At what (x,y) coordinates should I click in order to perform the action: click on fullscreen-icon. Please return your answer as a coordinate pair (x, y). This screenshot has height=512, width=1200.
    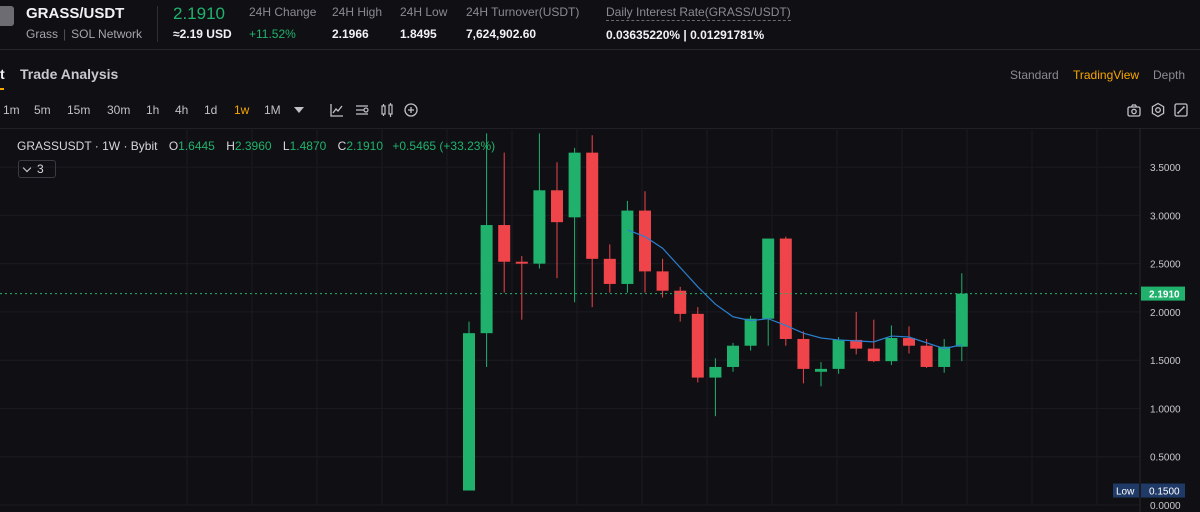
    Looking at the image, I should click on (1181, 110).